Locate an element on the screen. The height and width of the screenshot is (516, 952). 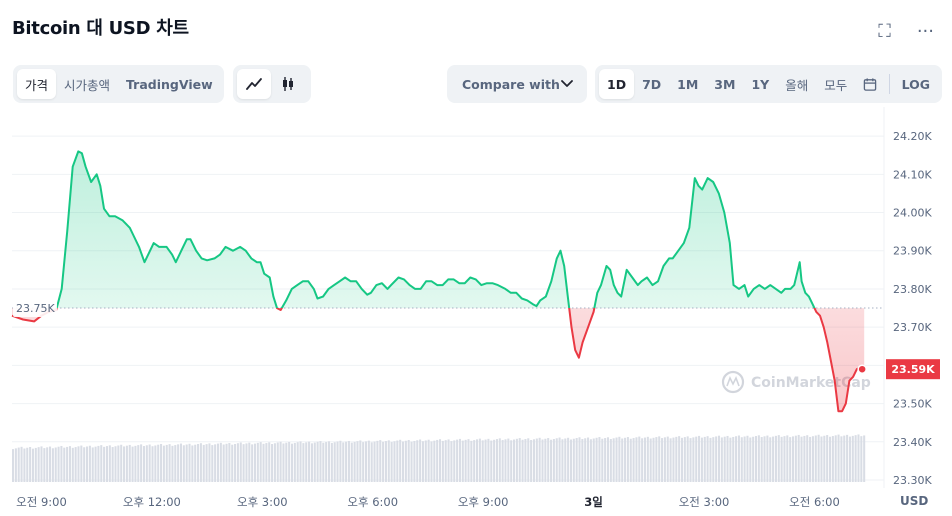
log-scale-toggle: LOG is located at coordinates (915, 84).